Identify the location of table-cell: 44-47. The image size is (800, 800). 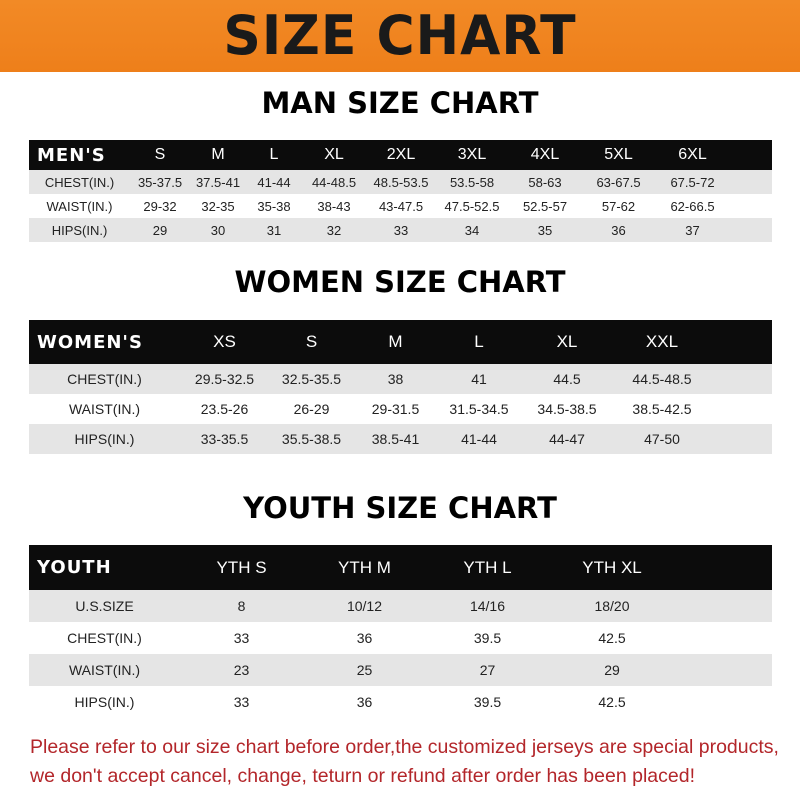
(567, 439).